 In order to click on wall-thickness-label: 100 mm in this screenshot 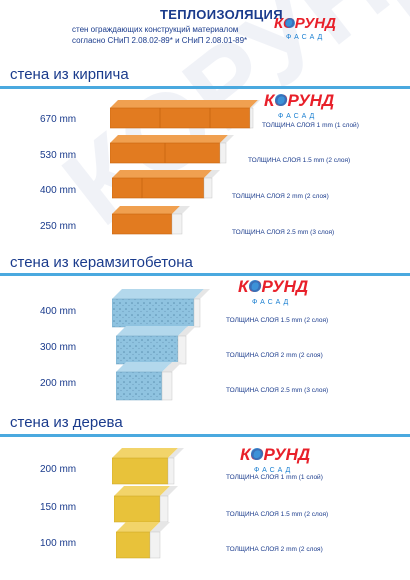, I will do `click(58, 543)`.